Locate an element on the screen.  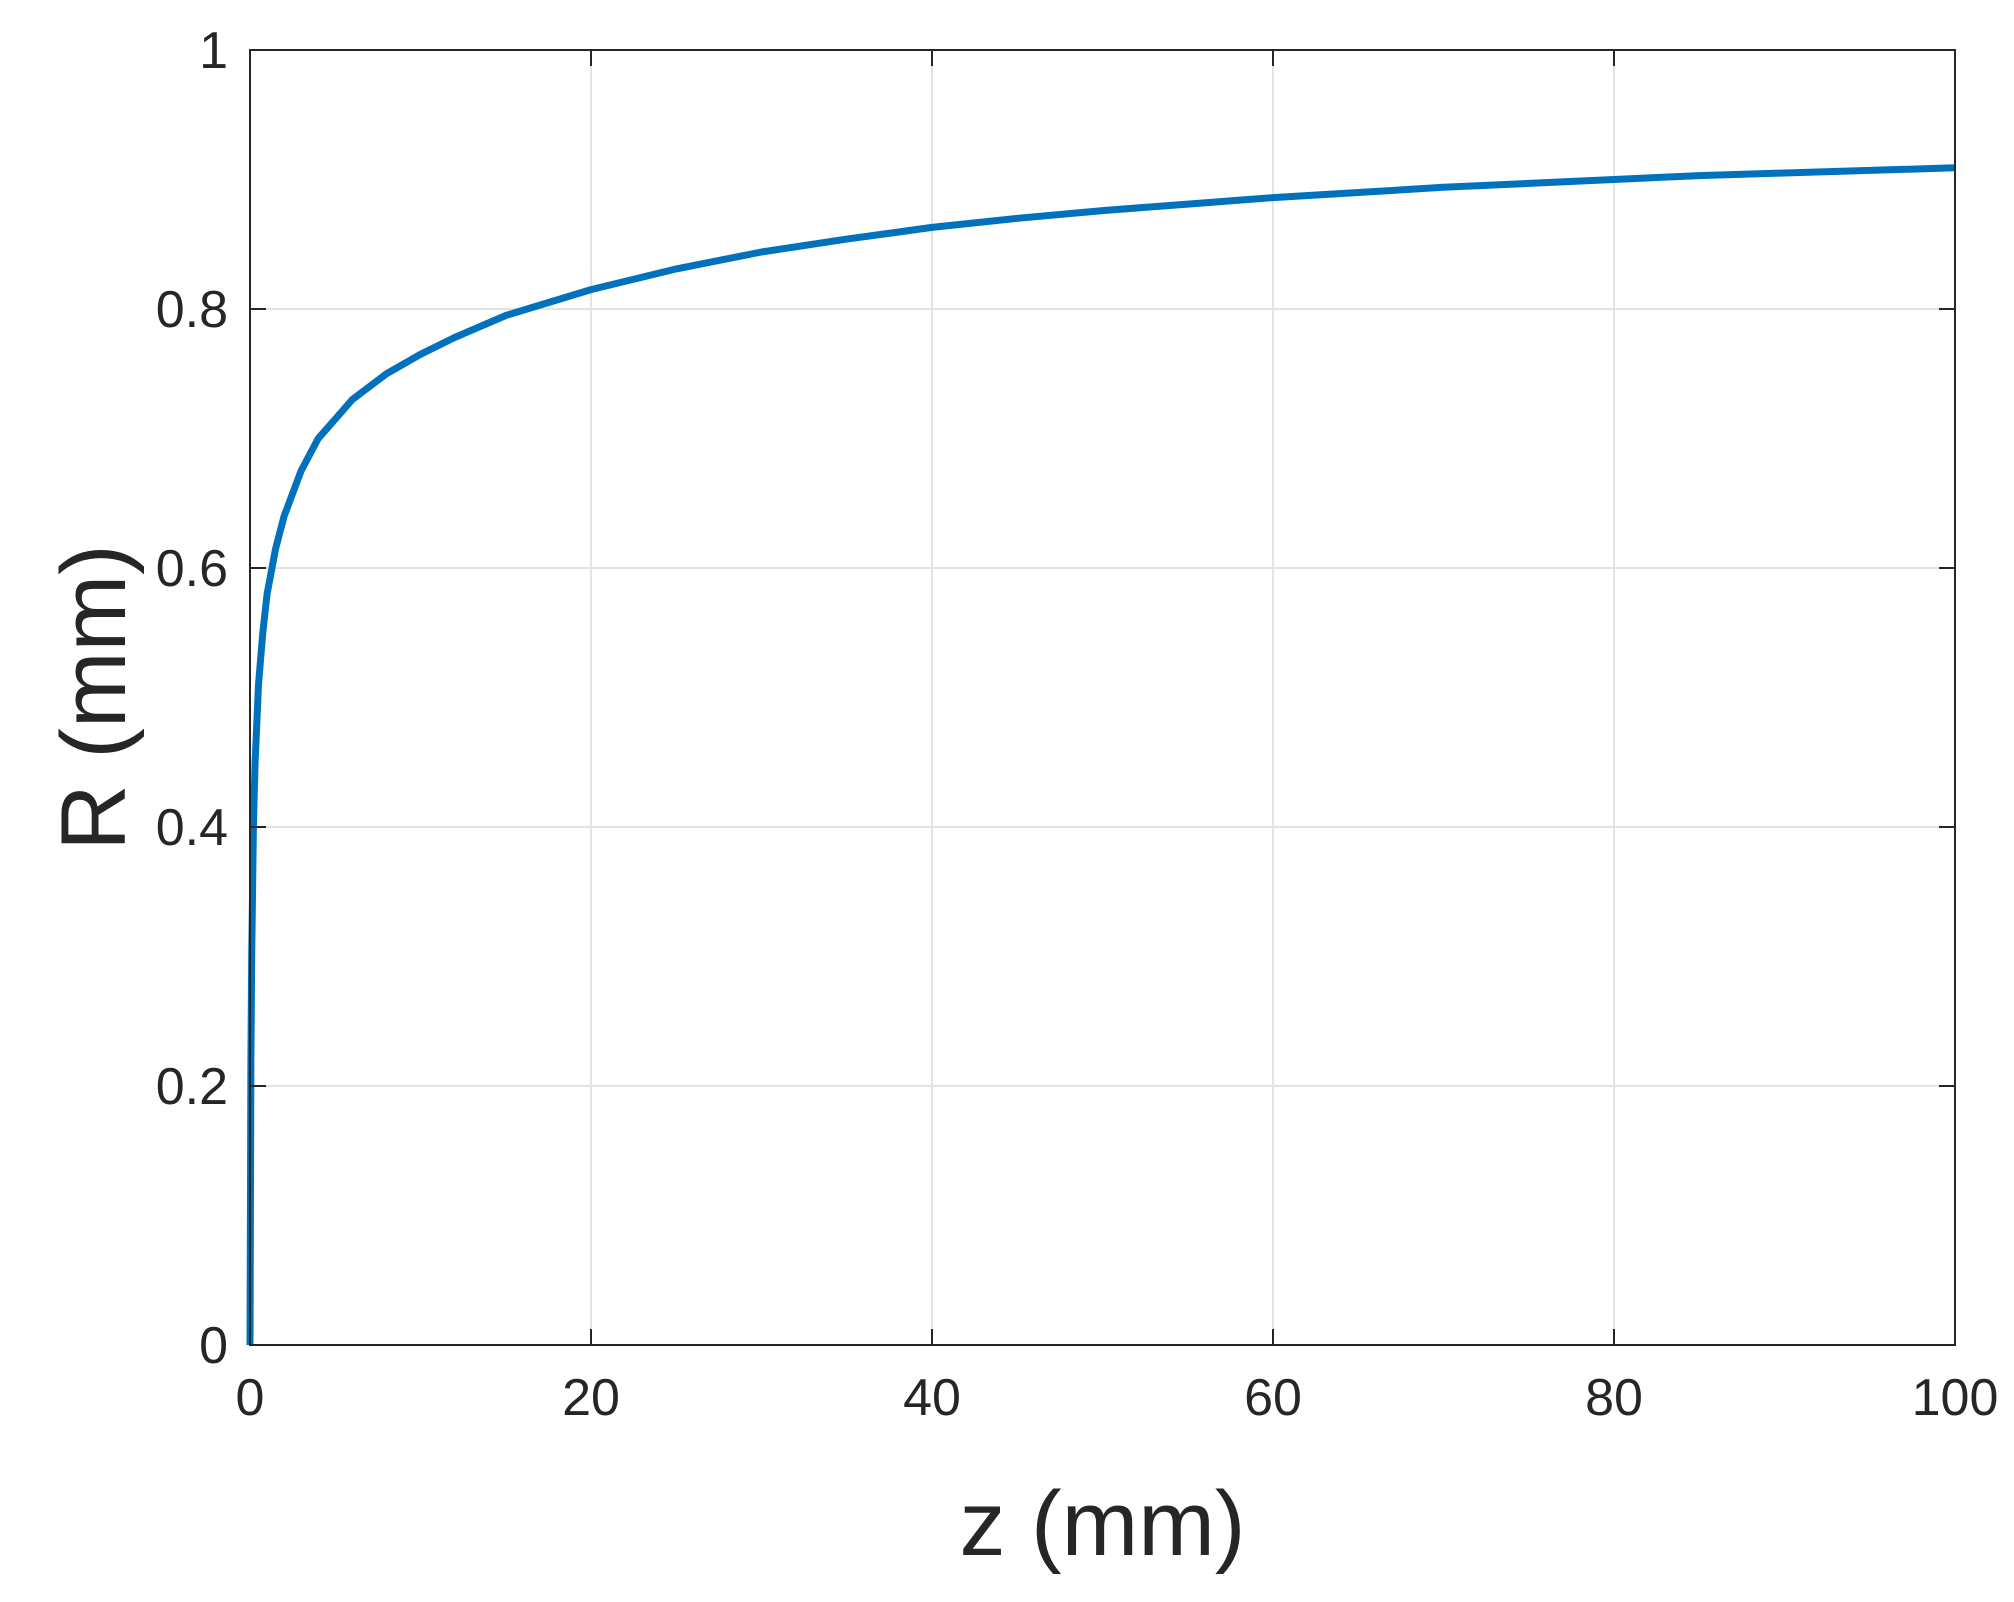
y-tick-label: 0.6 is located at coordinates (192, 569).